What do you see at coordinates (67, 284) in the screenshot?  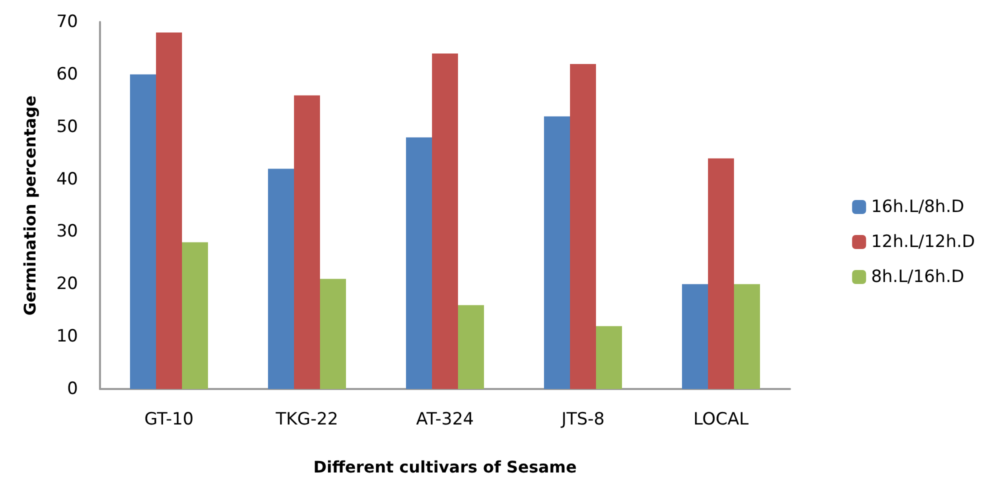 I see `y-tick-label: 20` at bounding box center [67, 284].